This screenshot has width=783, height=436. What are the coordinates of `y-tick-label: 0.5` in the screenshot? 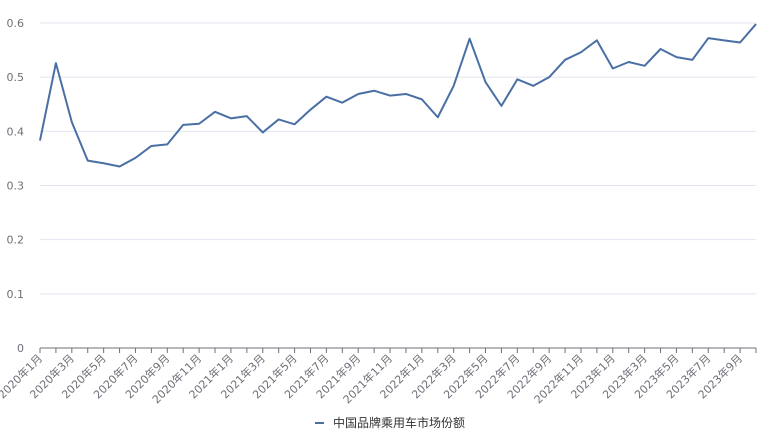 It's located at (16, 77).